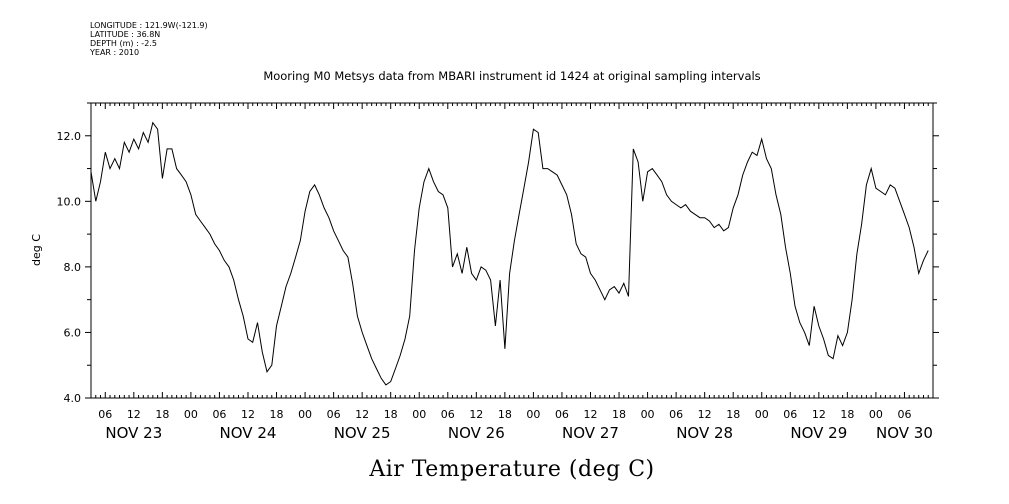 Image resolution: width=1009 pixels, height=504 pixels. What do you see at coordinates (36, 250) in the screenshot?
I see `y-axis-label: deg C` at bounding box center [36, 250].